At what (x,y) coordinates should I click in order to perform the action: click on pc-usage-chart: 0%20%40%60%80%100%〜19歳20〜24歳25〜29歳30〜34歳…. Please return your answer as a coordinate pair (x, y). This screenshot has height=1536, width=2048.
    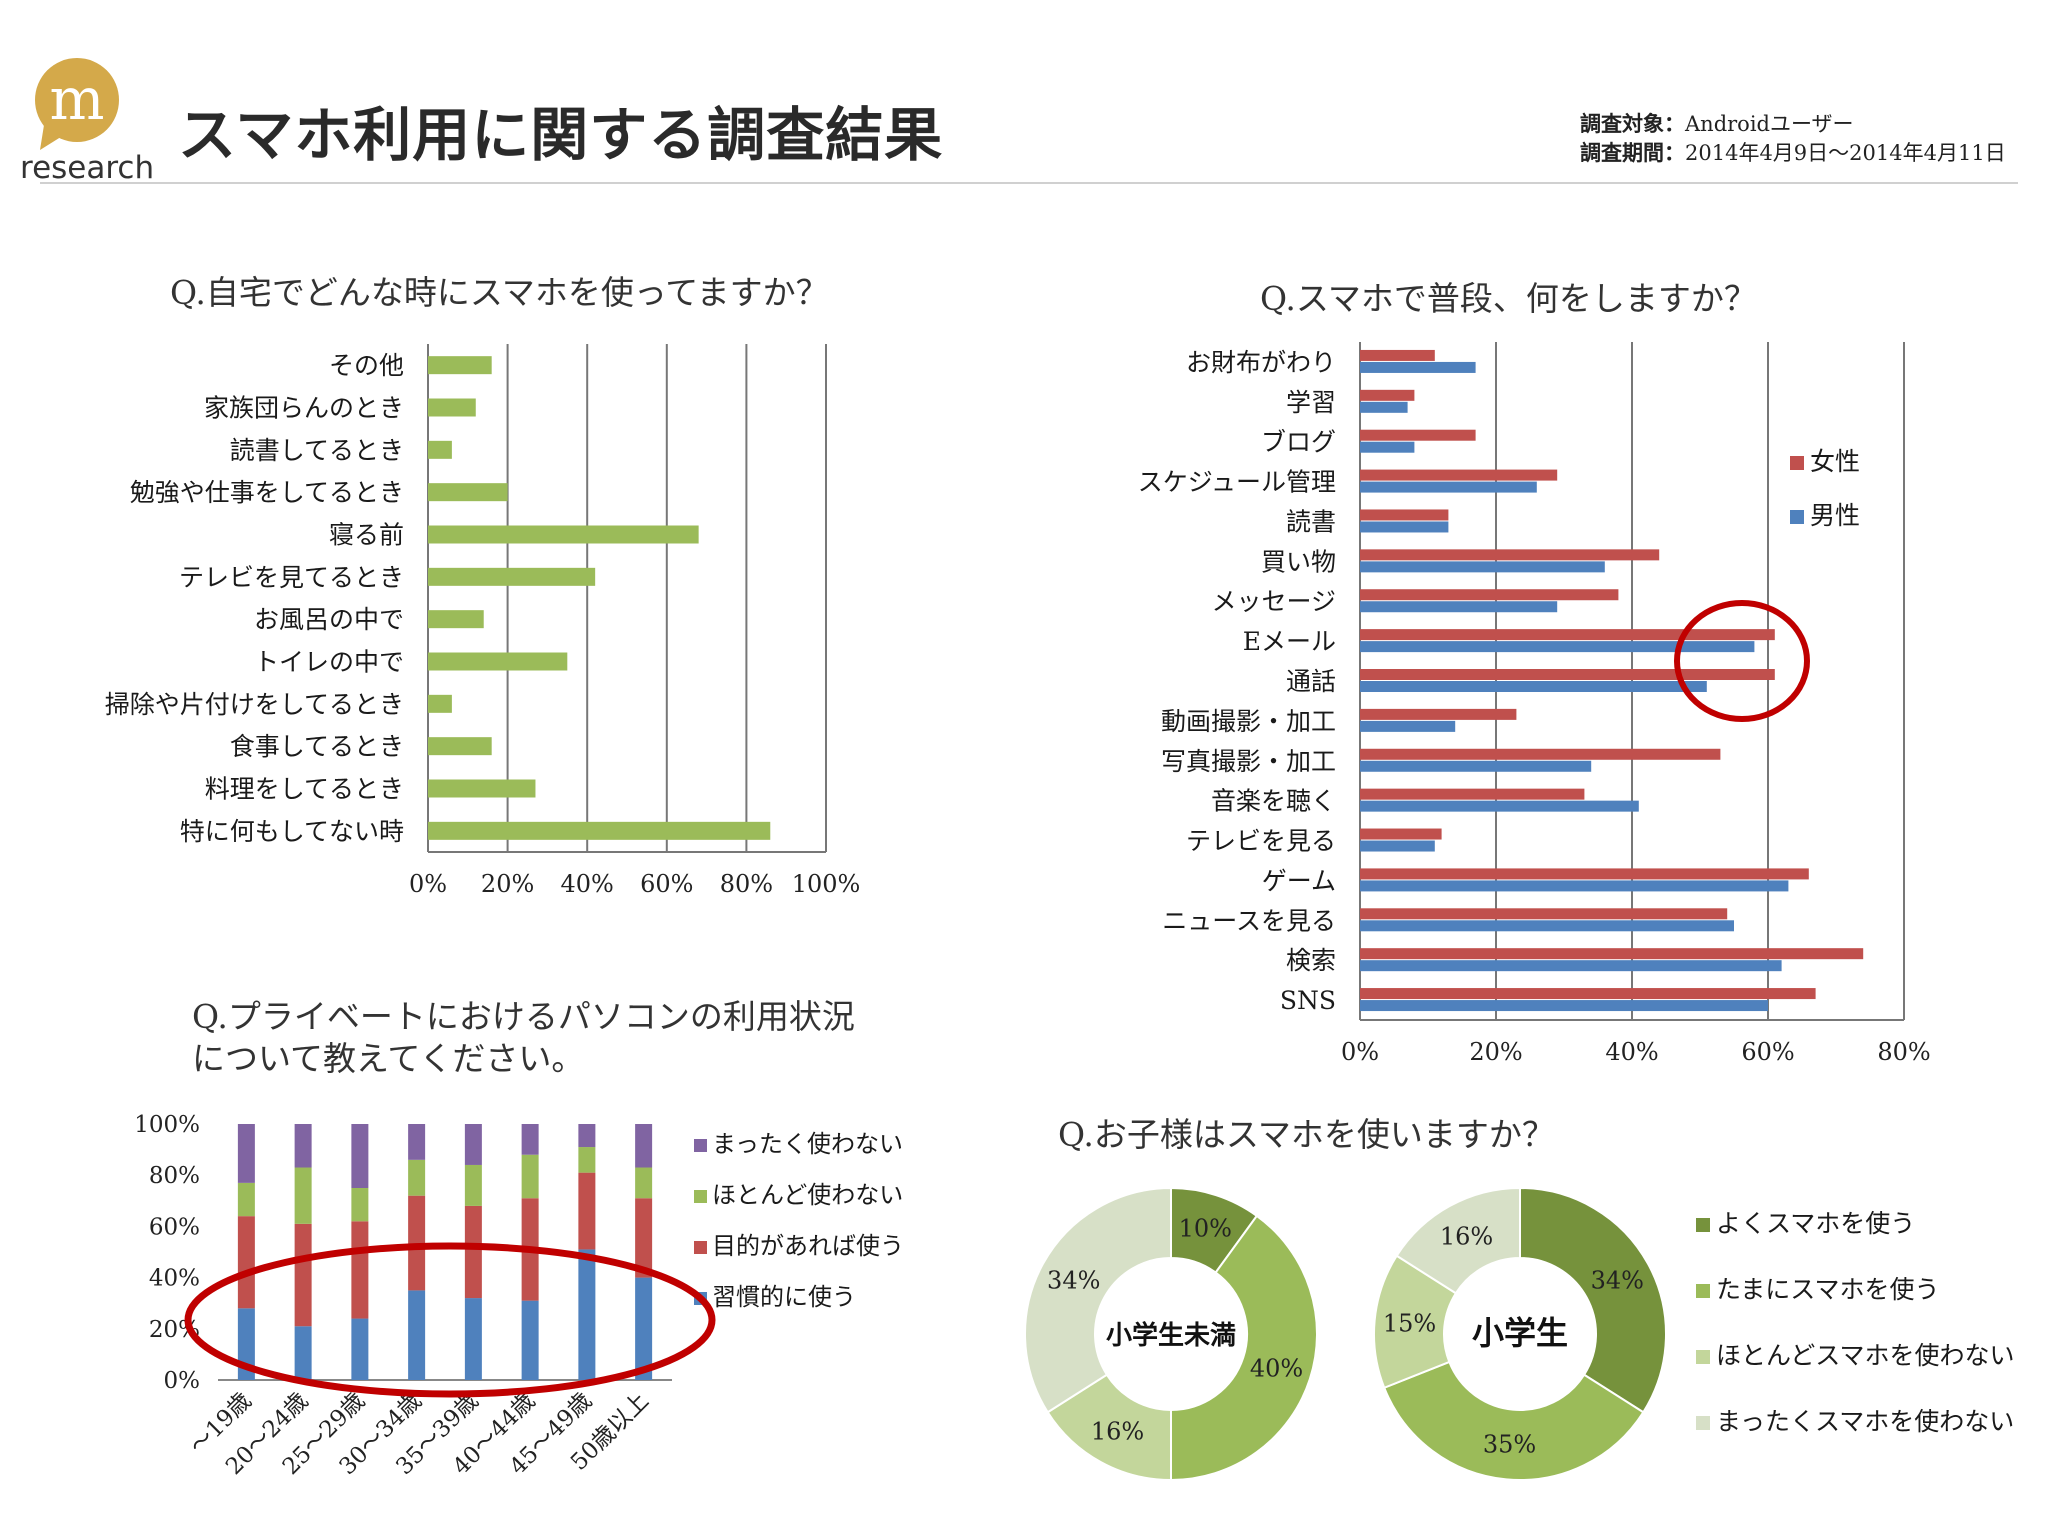
    Looking at the image, I should click on (519, 1296).